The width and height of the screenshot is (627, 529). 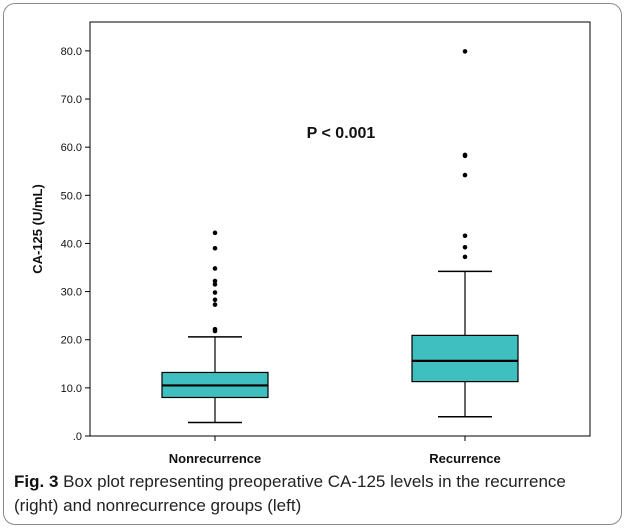 I want to click on y-tick-label: 50.0, so click(x=71, y=196).